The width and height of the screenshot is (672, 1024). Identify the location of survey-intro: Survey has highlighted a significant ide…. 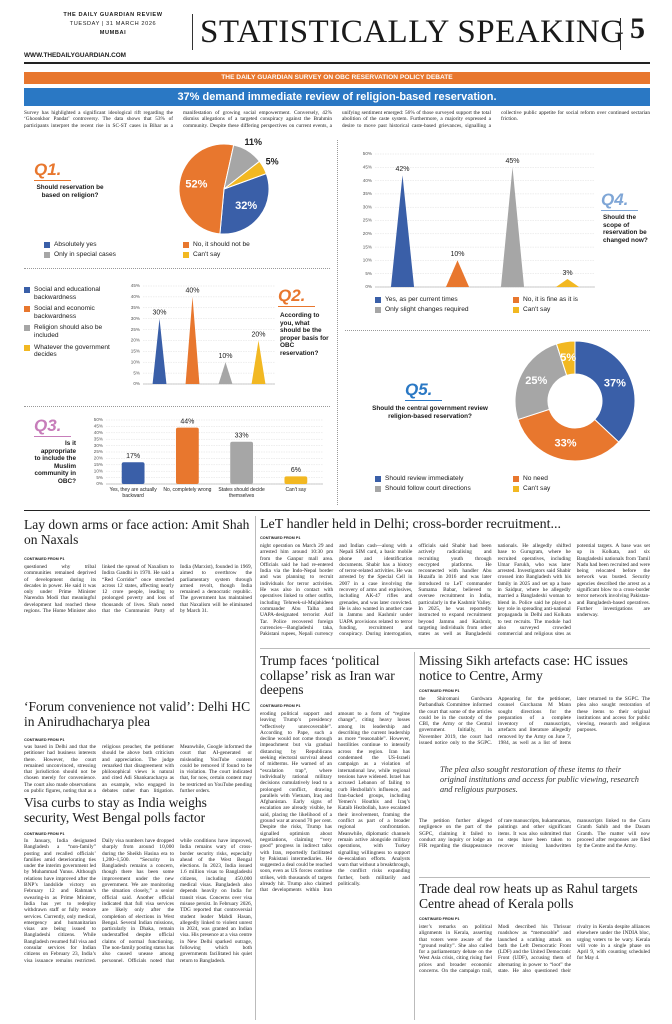
(337, 119).